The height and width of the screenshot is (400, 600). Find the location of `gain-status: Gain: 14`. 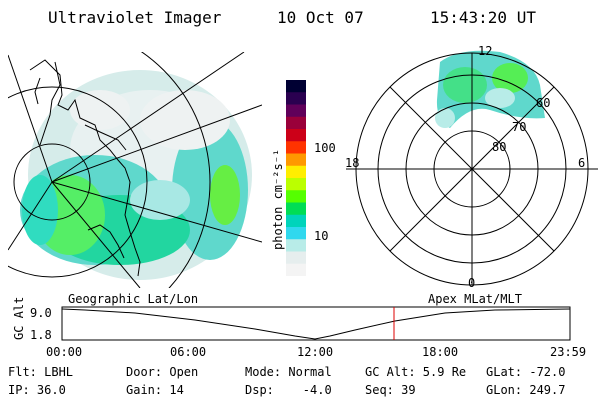

gain-status: Gain: 14 is located at coordinates (155, 390).